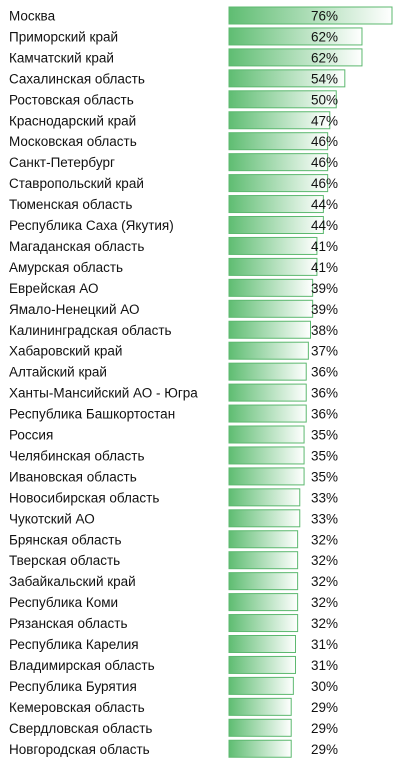  What do you see at coordinates (324, 330) in the screenshot?
I see `bar-value-label: 38%` at bounding box center [324, 330].